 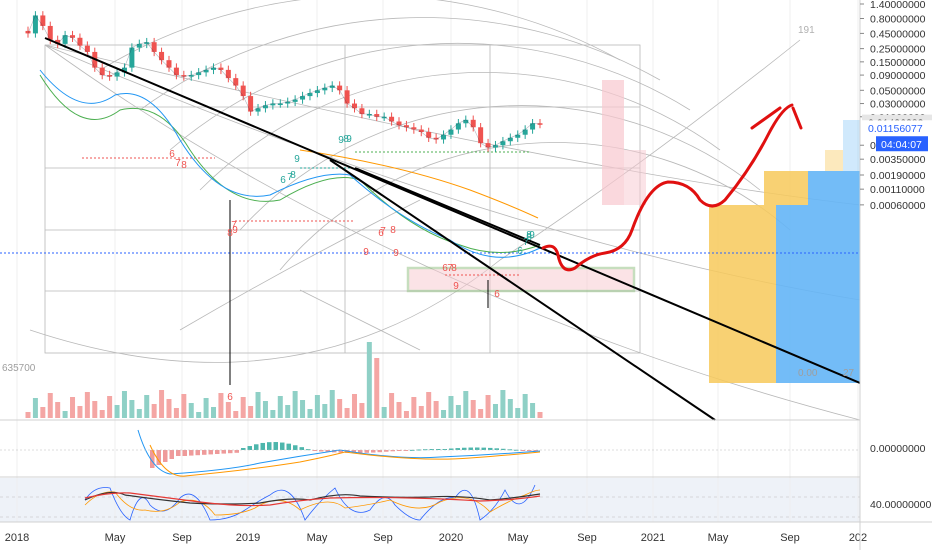 What do you see at coordinates (902, 144) in the screenshot?
I see `countdown-badge` at bounding box center [902, 144].